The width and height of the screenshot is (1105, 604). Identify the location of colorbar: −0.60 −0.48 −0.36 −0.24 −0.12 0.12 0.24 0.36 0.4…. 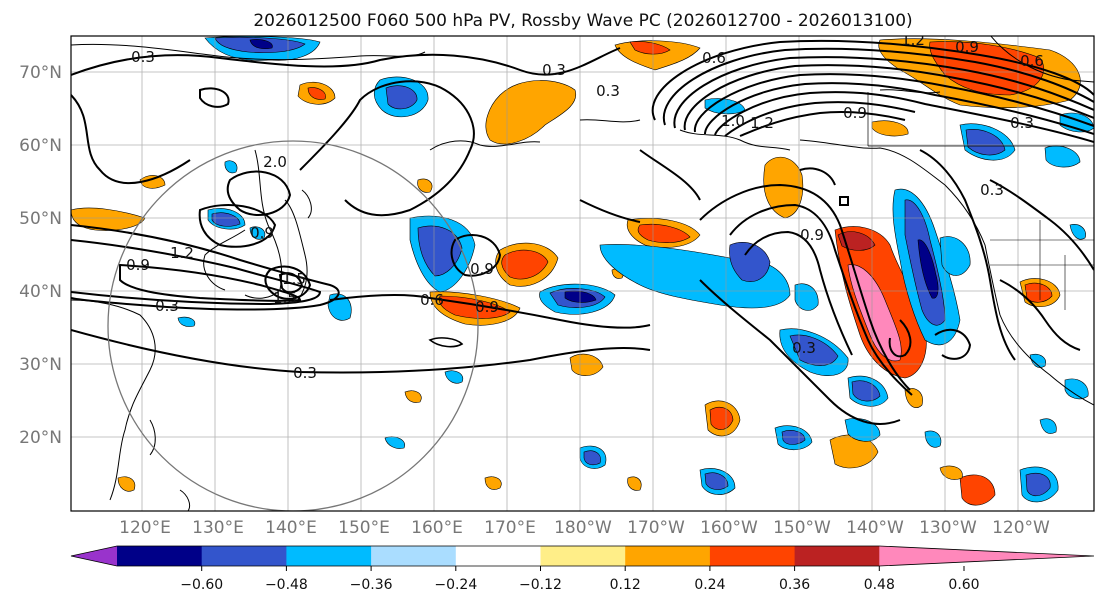
(582, 569).